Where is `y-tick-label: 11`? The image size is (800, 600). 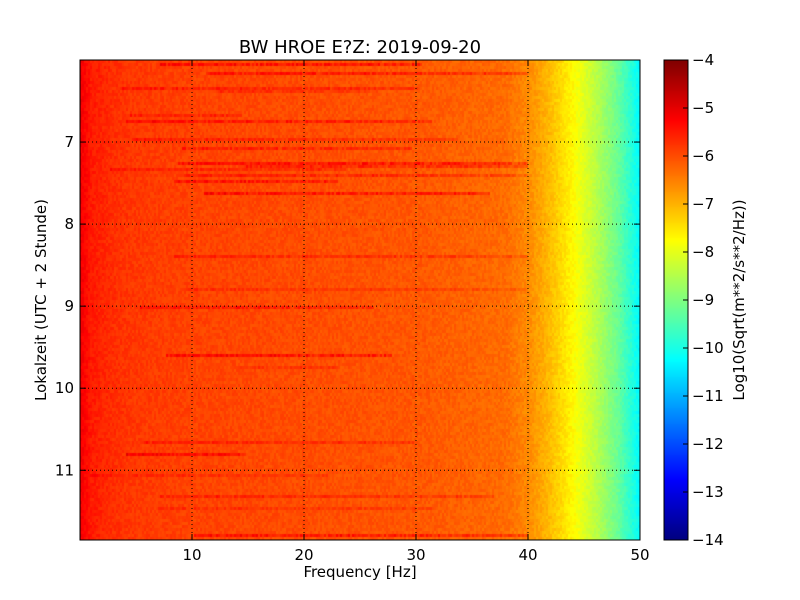
y-tick-label: 11 is located at coordinates (64, 470).